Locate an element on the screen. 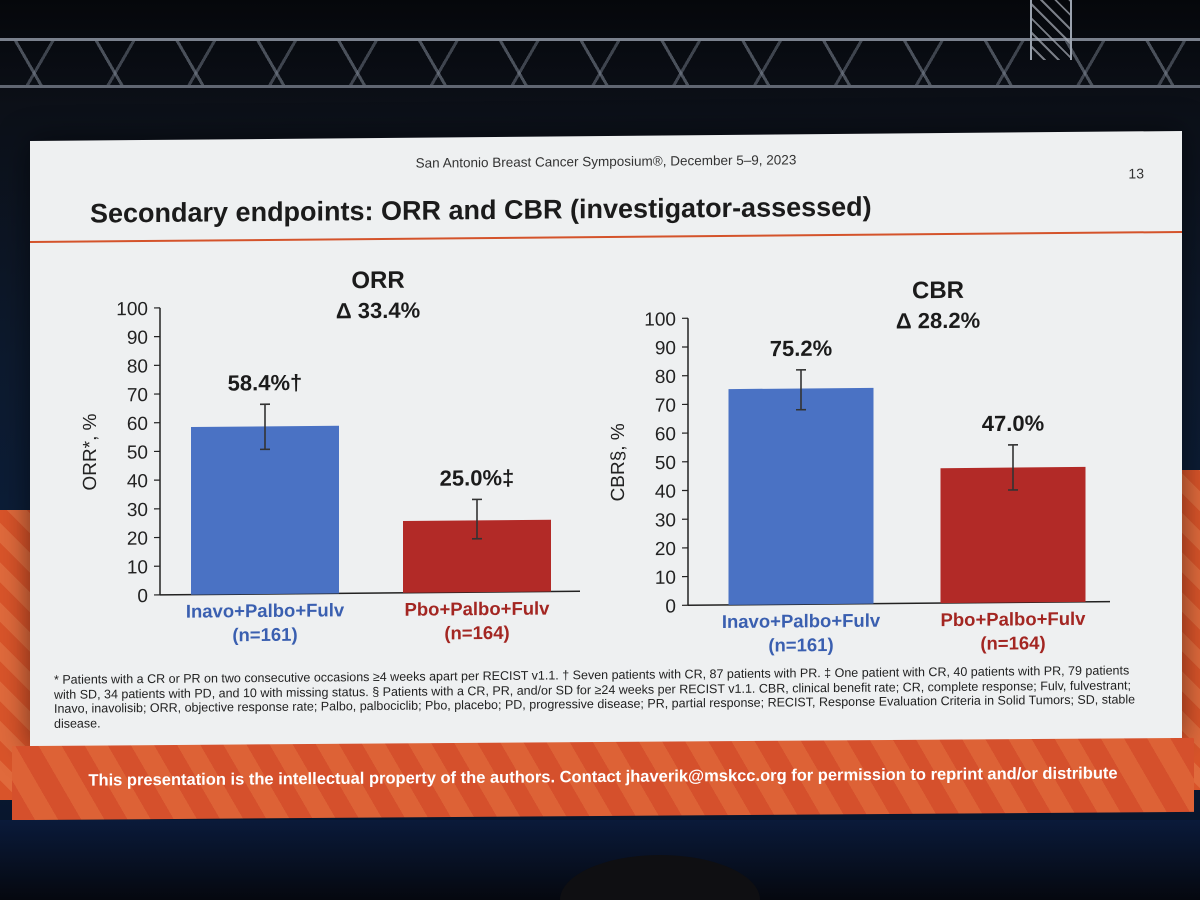 This screenshot has height=900, width=1200. chart-cbr-y-axis-label: CBR§, % is located at coordinates (618, 462).